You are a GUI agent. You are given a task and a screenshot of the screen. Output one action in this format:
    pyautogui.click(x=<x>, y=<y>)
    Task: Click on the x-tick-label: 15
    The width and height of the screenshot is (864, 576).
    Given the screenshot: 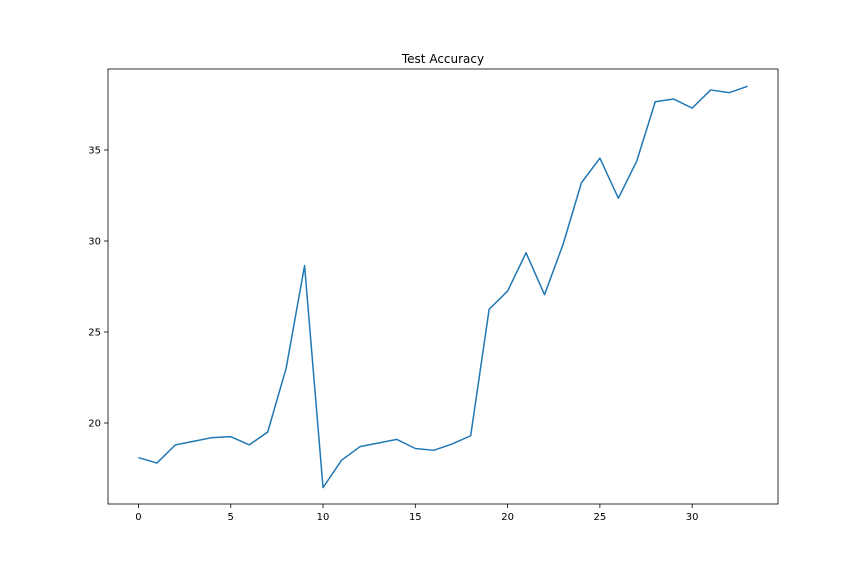 What is the action you would take?
    pyautogui.click(x=415, y=517)
    